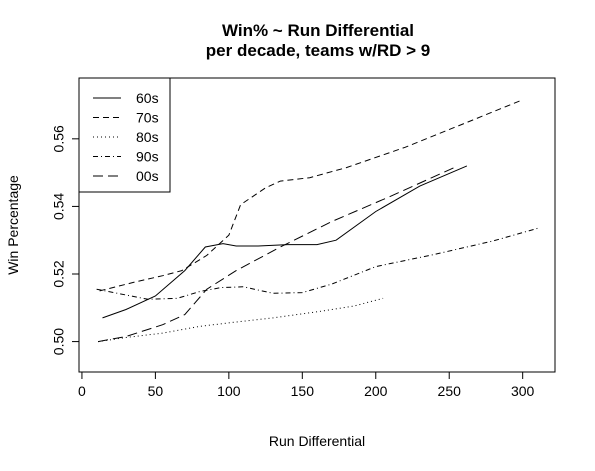 The width and height of the screenshot is (595, 471). What do you see at coordinates (318, 50) in the screenshot?
I see `chart-subtitle: per decade, teams w/RD > 9` at bounding box center [318, 50].